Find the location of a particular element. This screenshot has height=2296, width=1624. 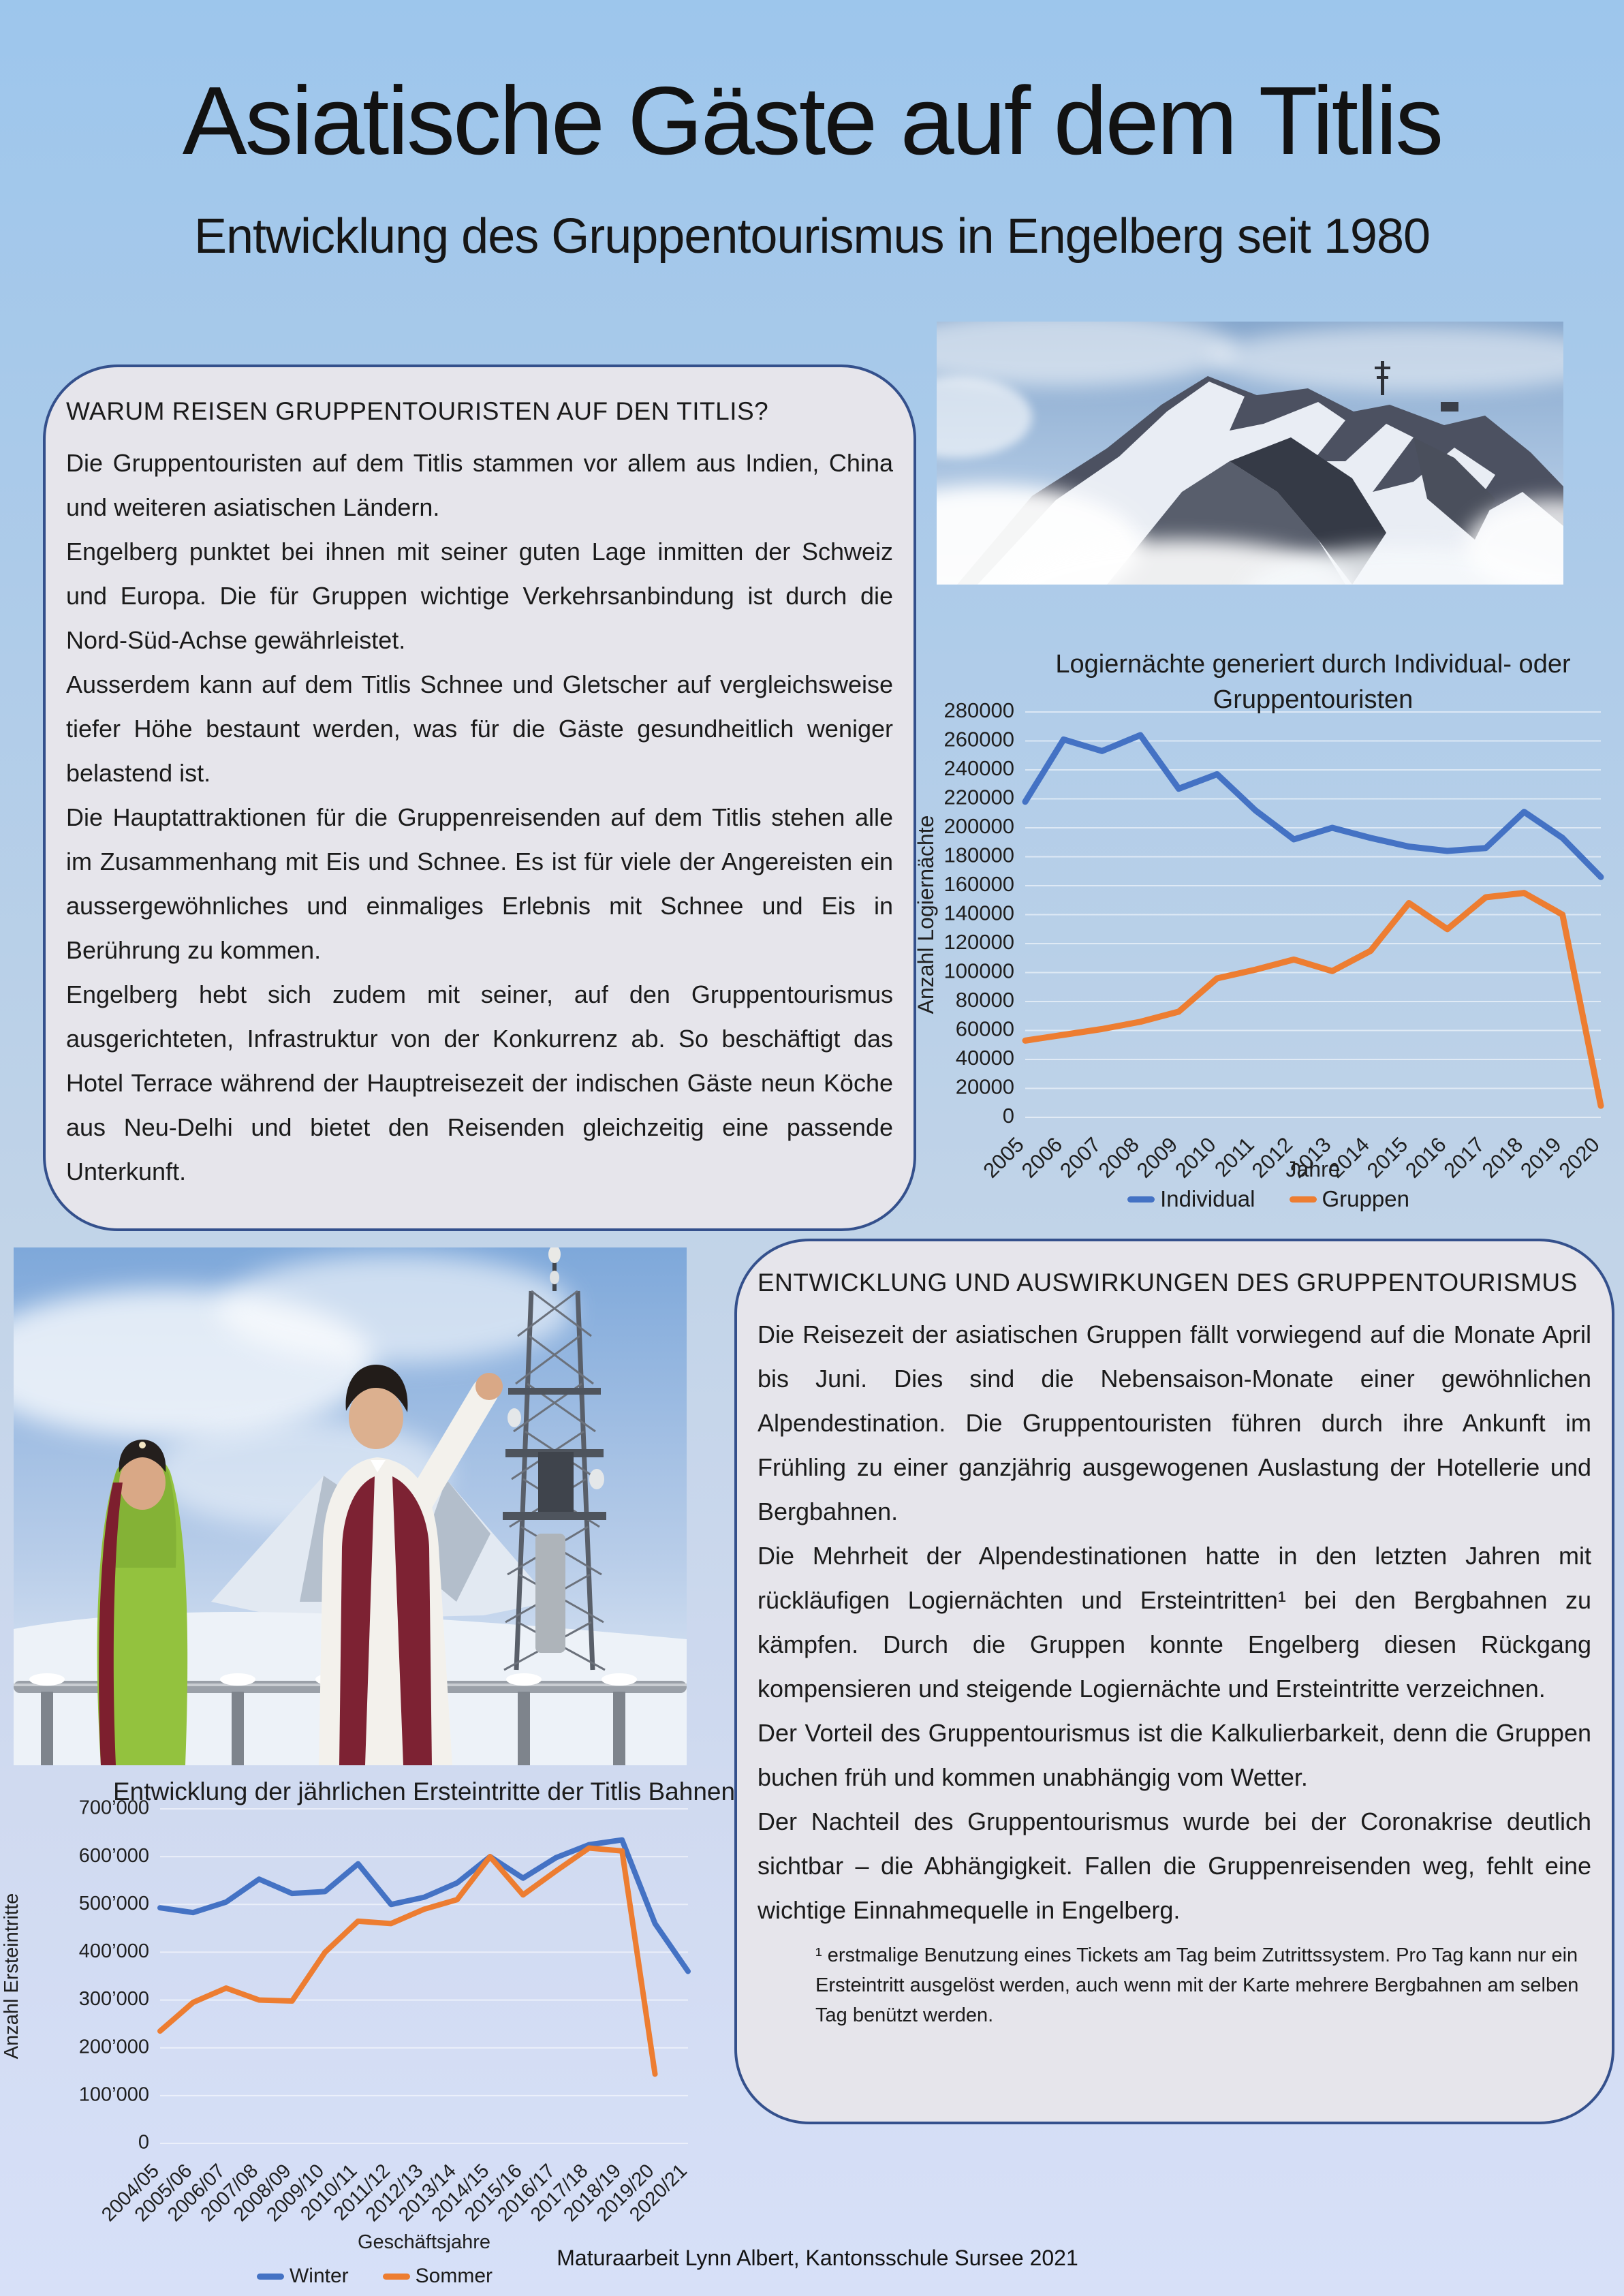

svg-text: 2007 is located at coordinates (1080, 1157).